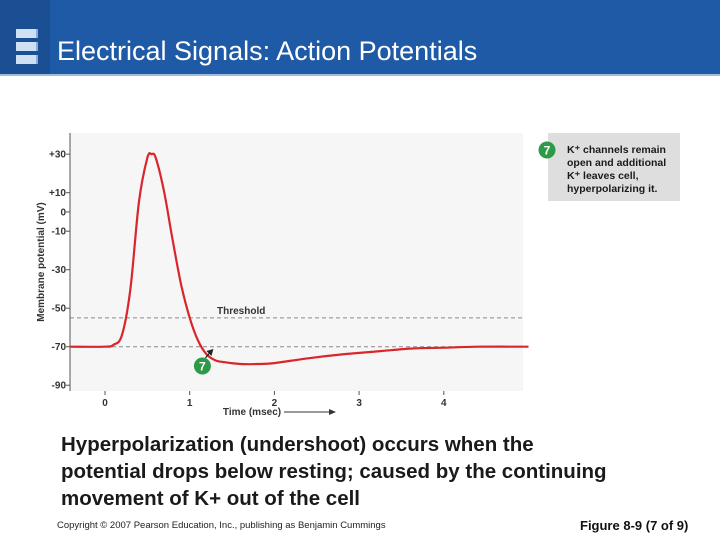 The image size is (720, 540). I want to click on callout-line: hyperpolarizing it., so click(612, 189).